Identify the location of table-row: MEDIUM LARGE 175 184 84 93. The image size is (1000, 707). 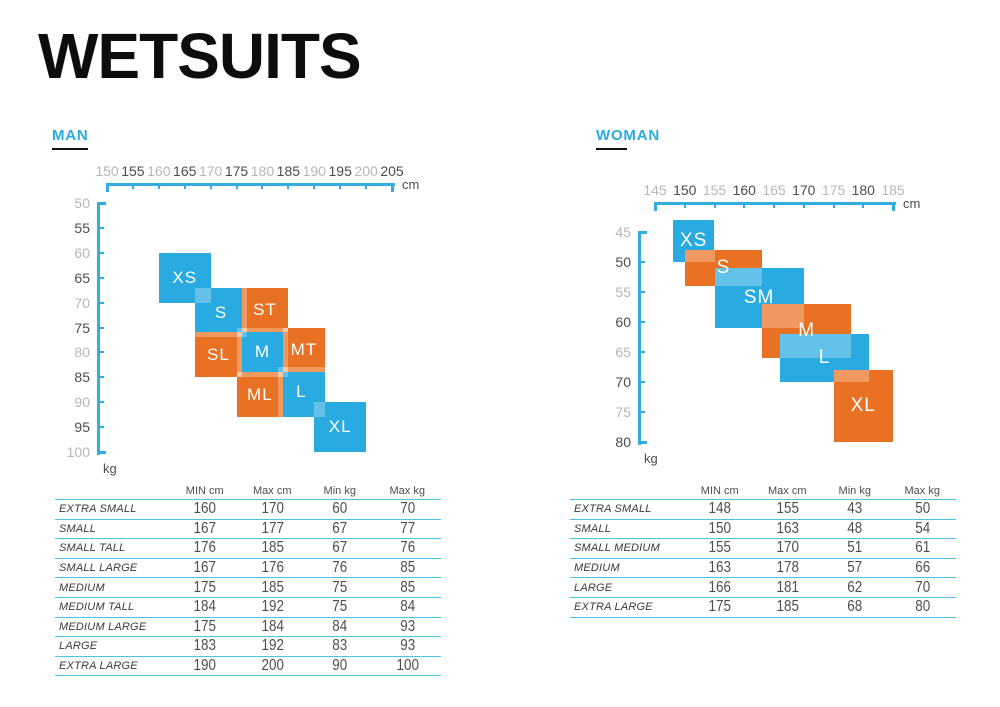
(248, 628).